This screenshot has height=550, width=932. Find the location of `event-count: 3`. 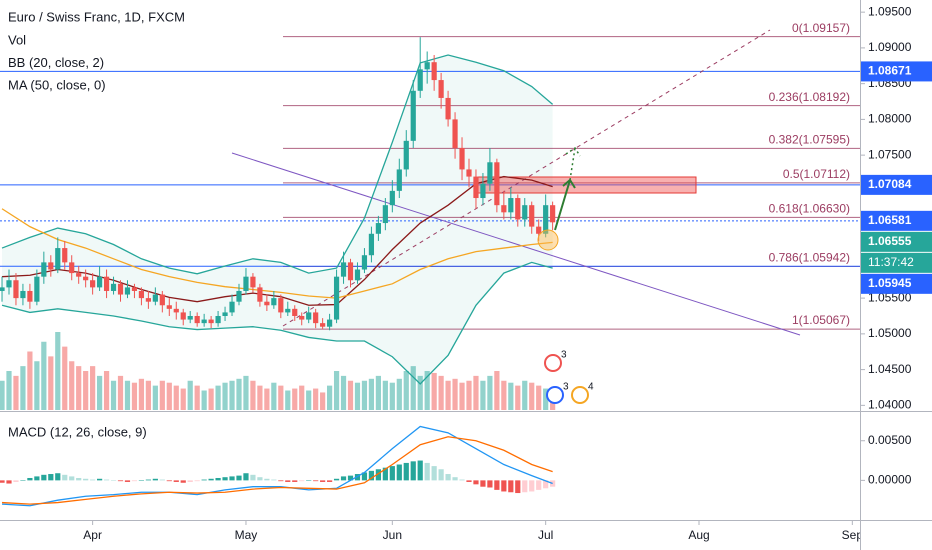

event-count: 3 is located at coordinates (566, 387).